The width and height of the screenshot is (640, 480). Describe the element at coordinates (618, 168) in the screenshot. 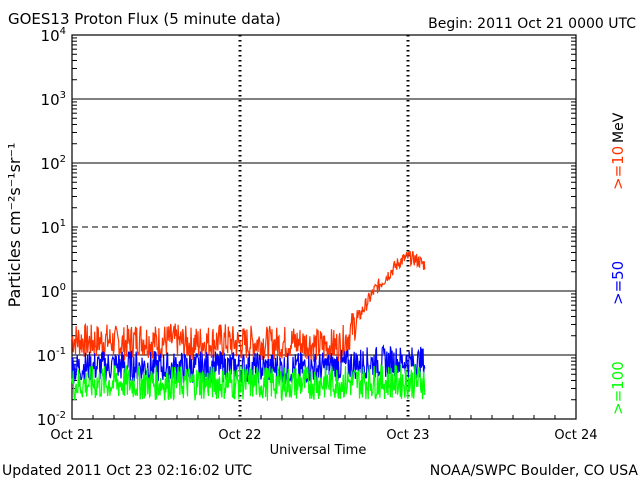

I see `legend-entry-ge10: >=10` at that location.